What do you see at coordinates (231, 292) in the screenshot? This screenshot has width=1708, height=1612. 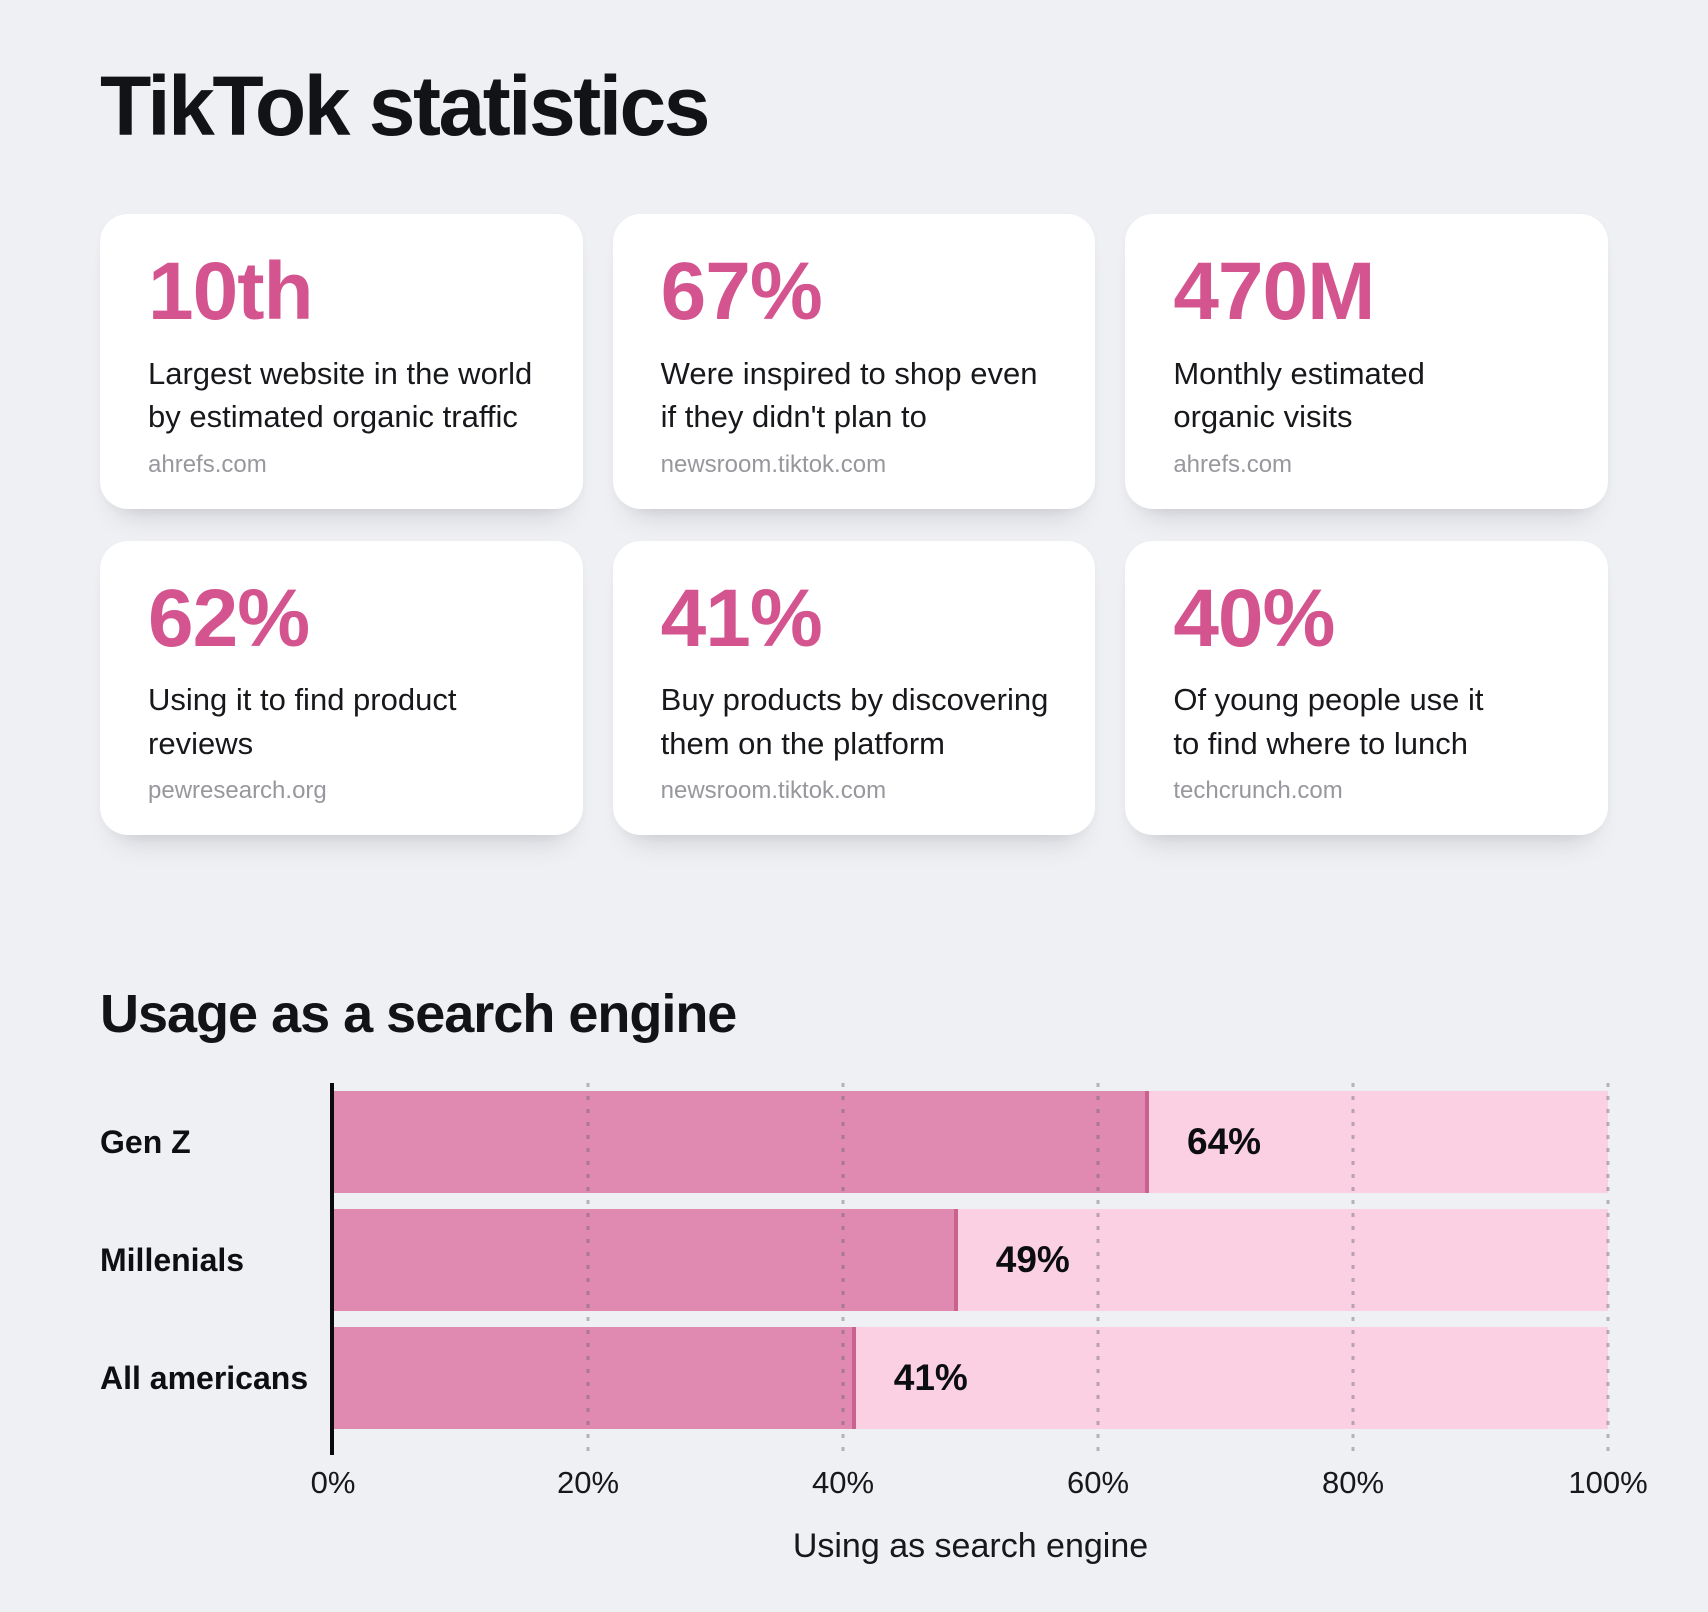 I see `stat-value: 10th` at bounding box center [231, 292].